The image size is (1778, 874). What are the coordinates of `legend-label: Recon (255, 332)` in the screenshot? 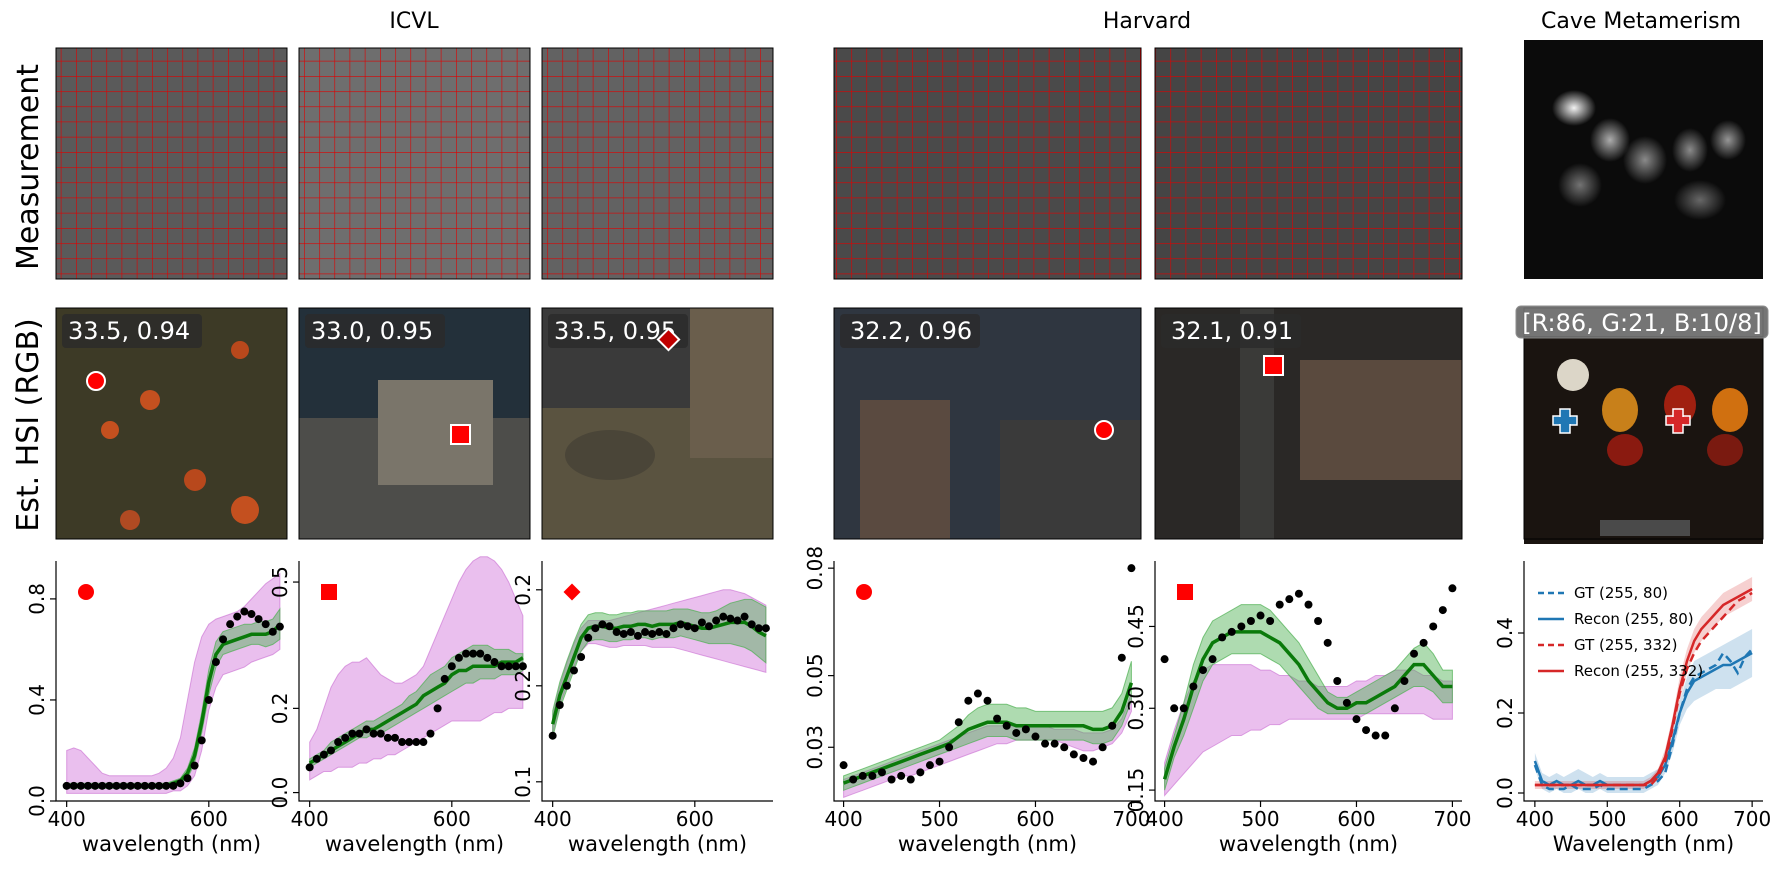 It's located at (1638, 671).